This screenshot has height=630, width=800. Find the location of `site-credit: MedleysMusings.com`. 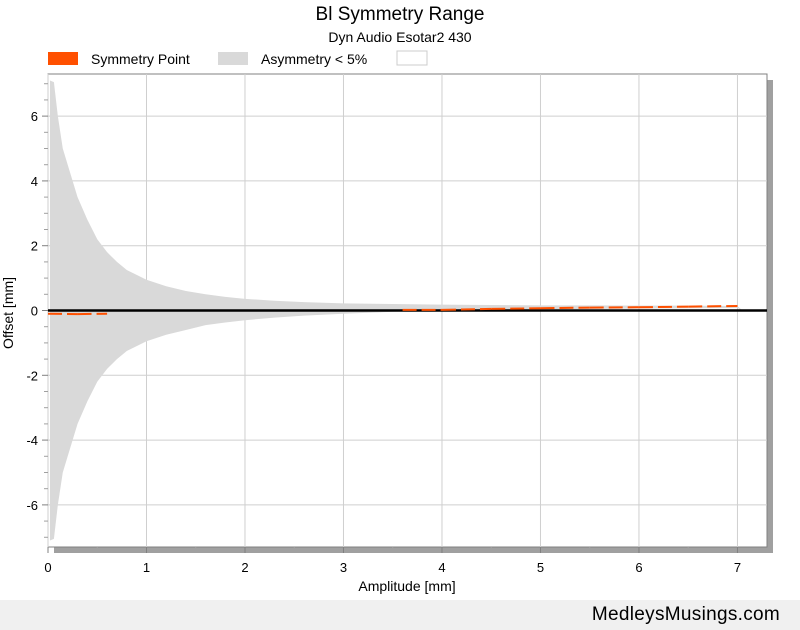

site-credit: MedleysMusings.com is located at coordinates (685, 614).